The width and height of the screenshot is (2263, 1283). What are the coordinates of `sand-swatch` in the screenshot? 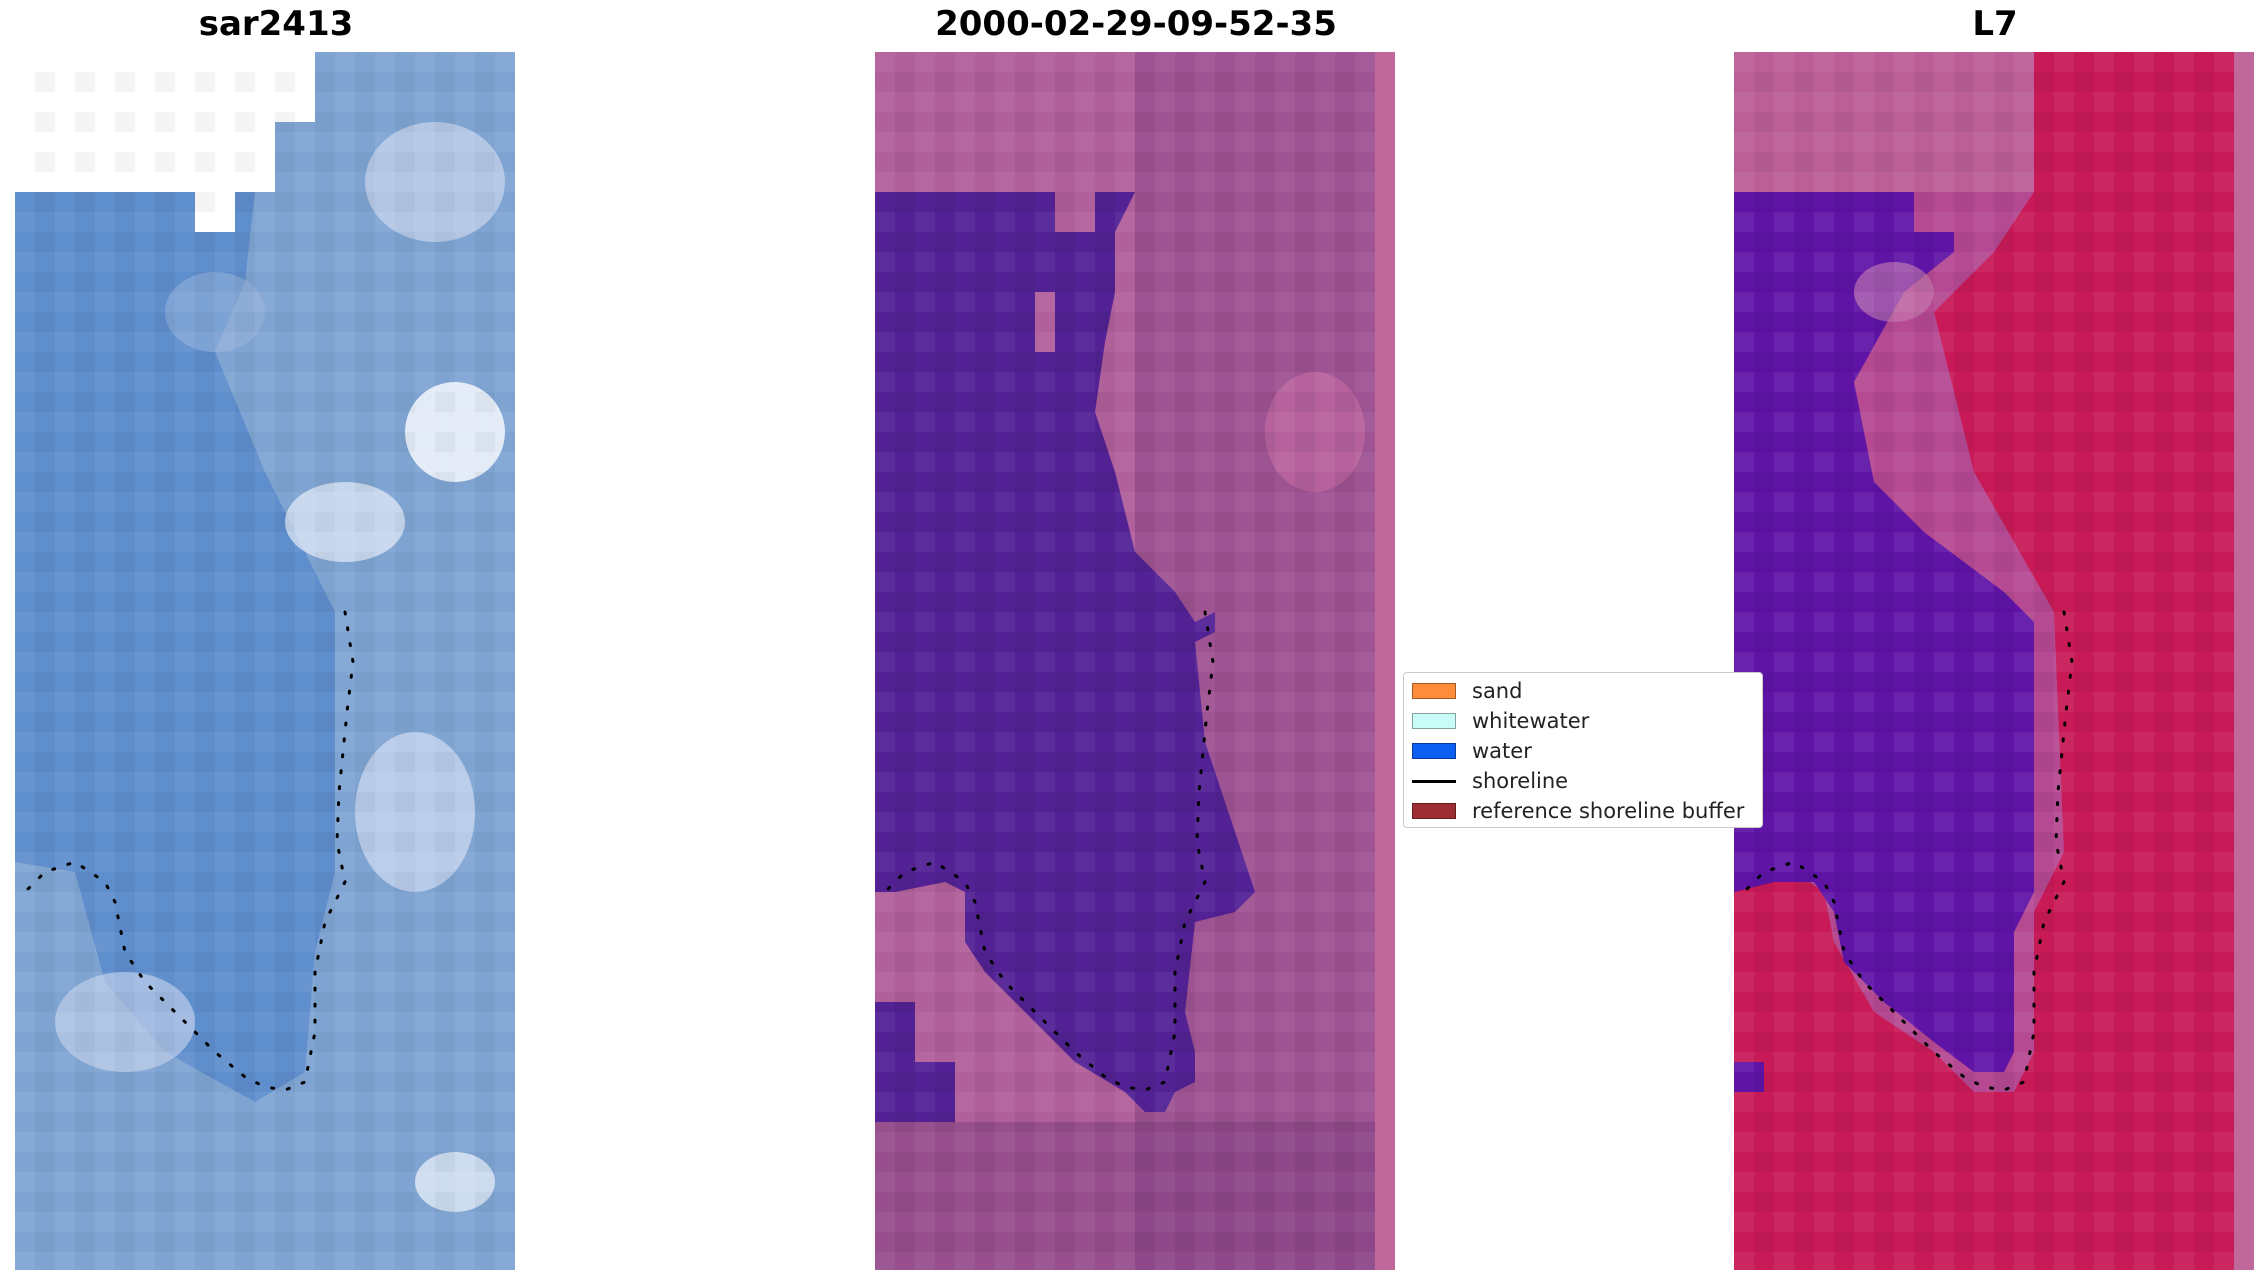 It's located at (1434, 691).